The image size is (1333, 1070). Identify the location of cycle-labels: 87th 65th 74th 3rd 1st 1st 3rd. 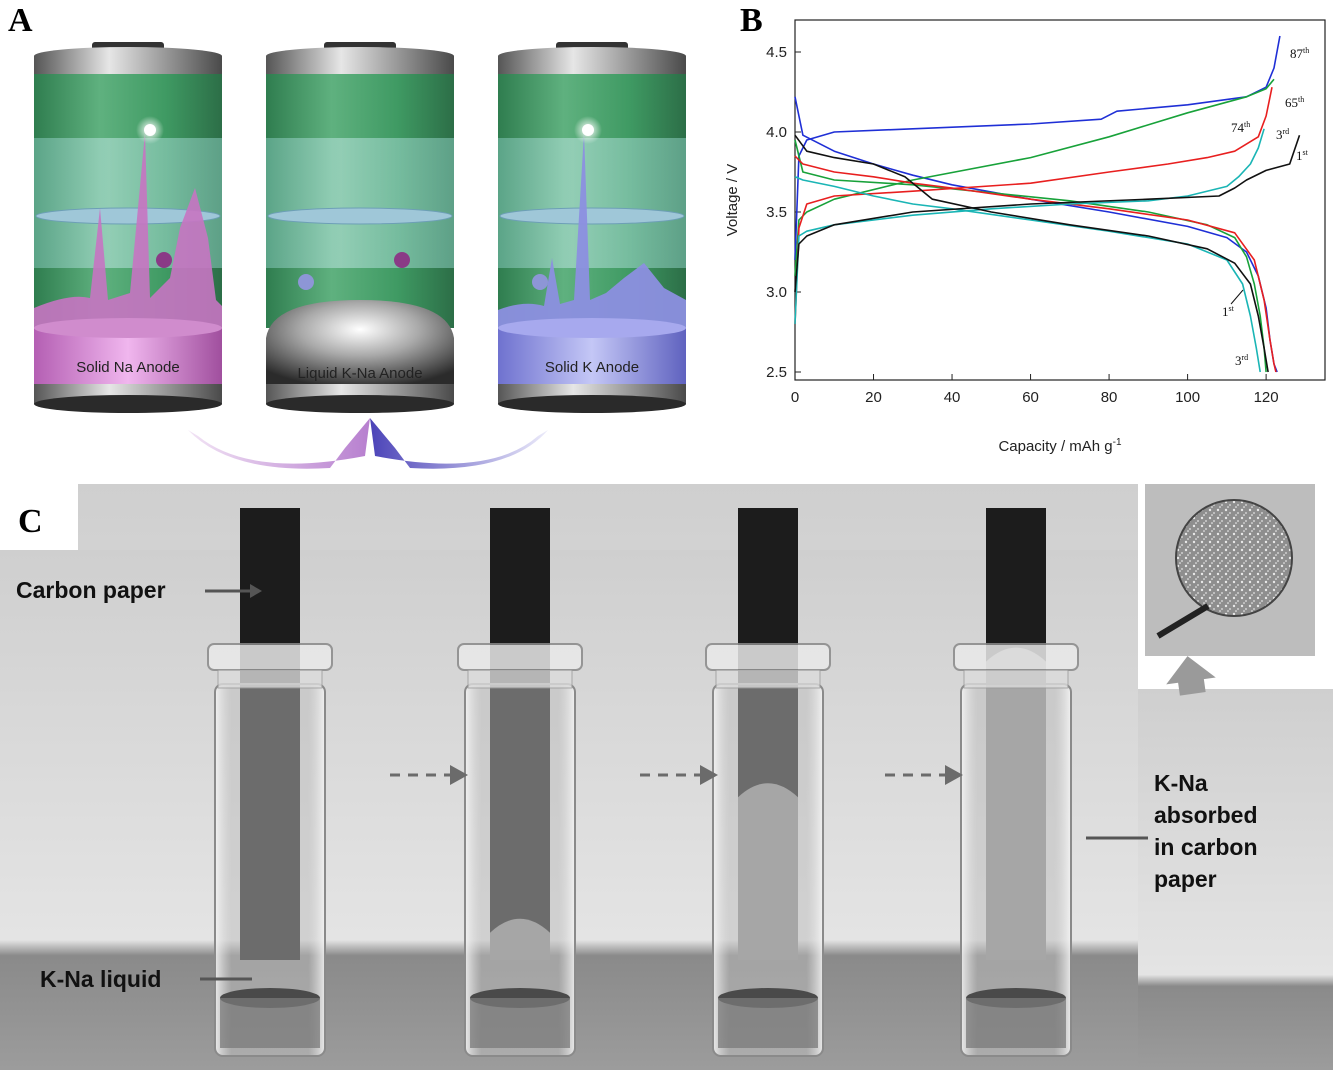
(1265, 207).